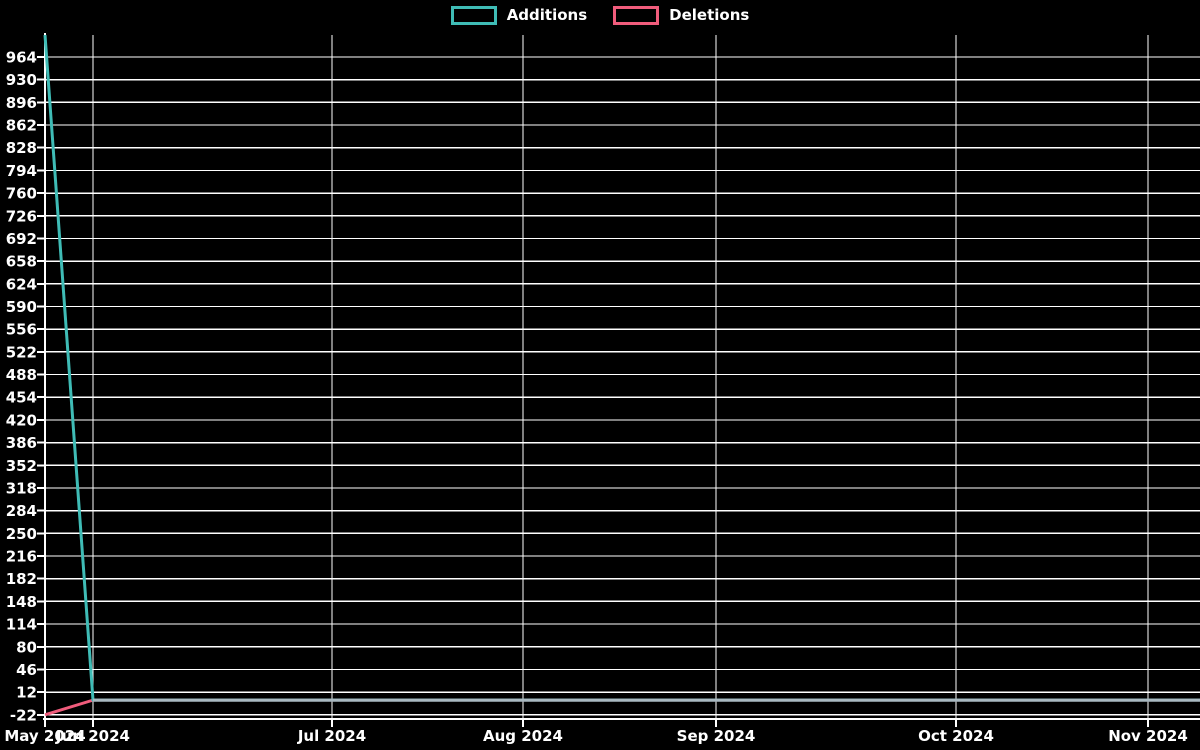 This screenshot has width=1200, height=750. Describe the element at coordinates (21, 375) in the screenshot. I see `y-tick-label: 488` at that location.